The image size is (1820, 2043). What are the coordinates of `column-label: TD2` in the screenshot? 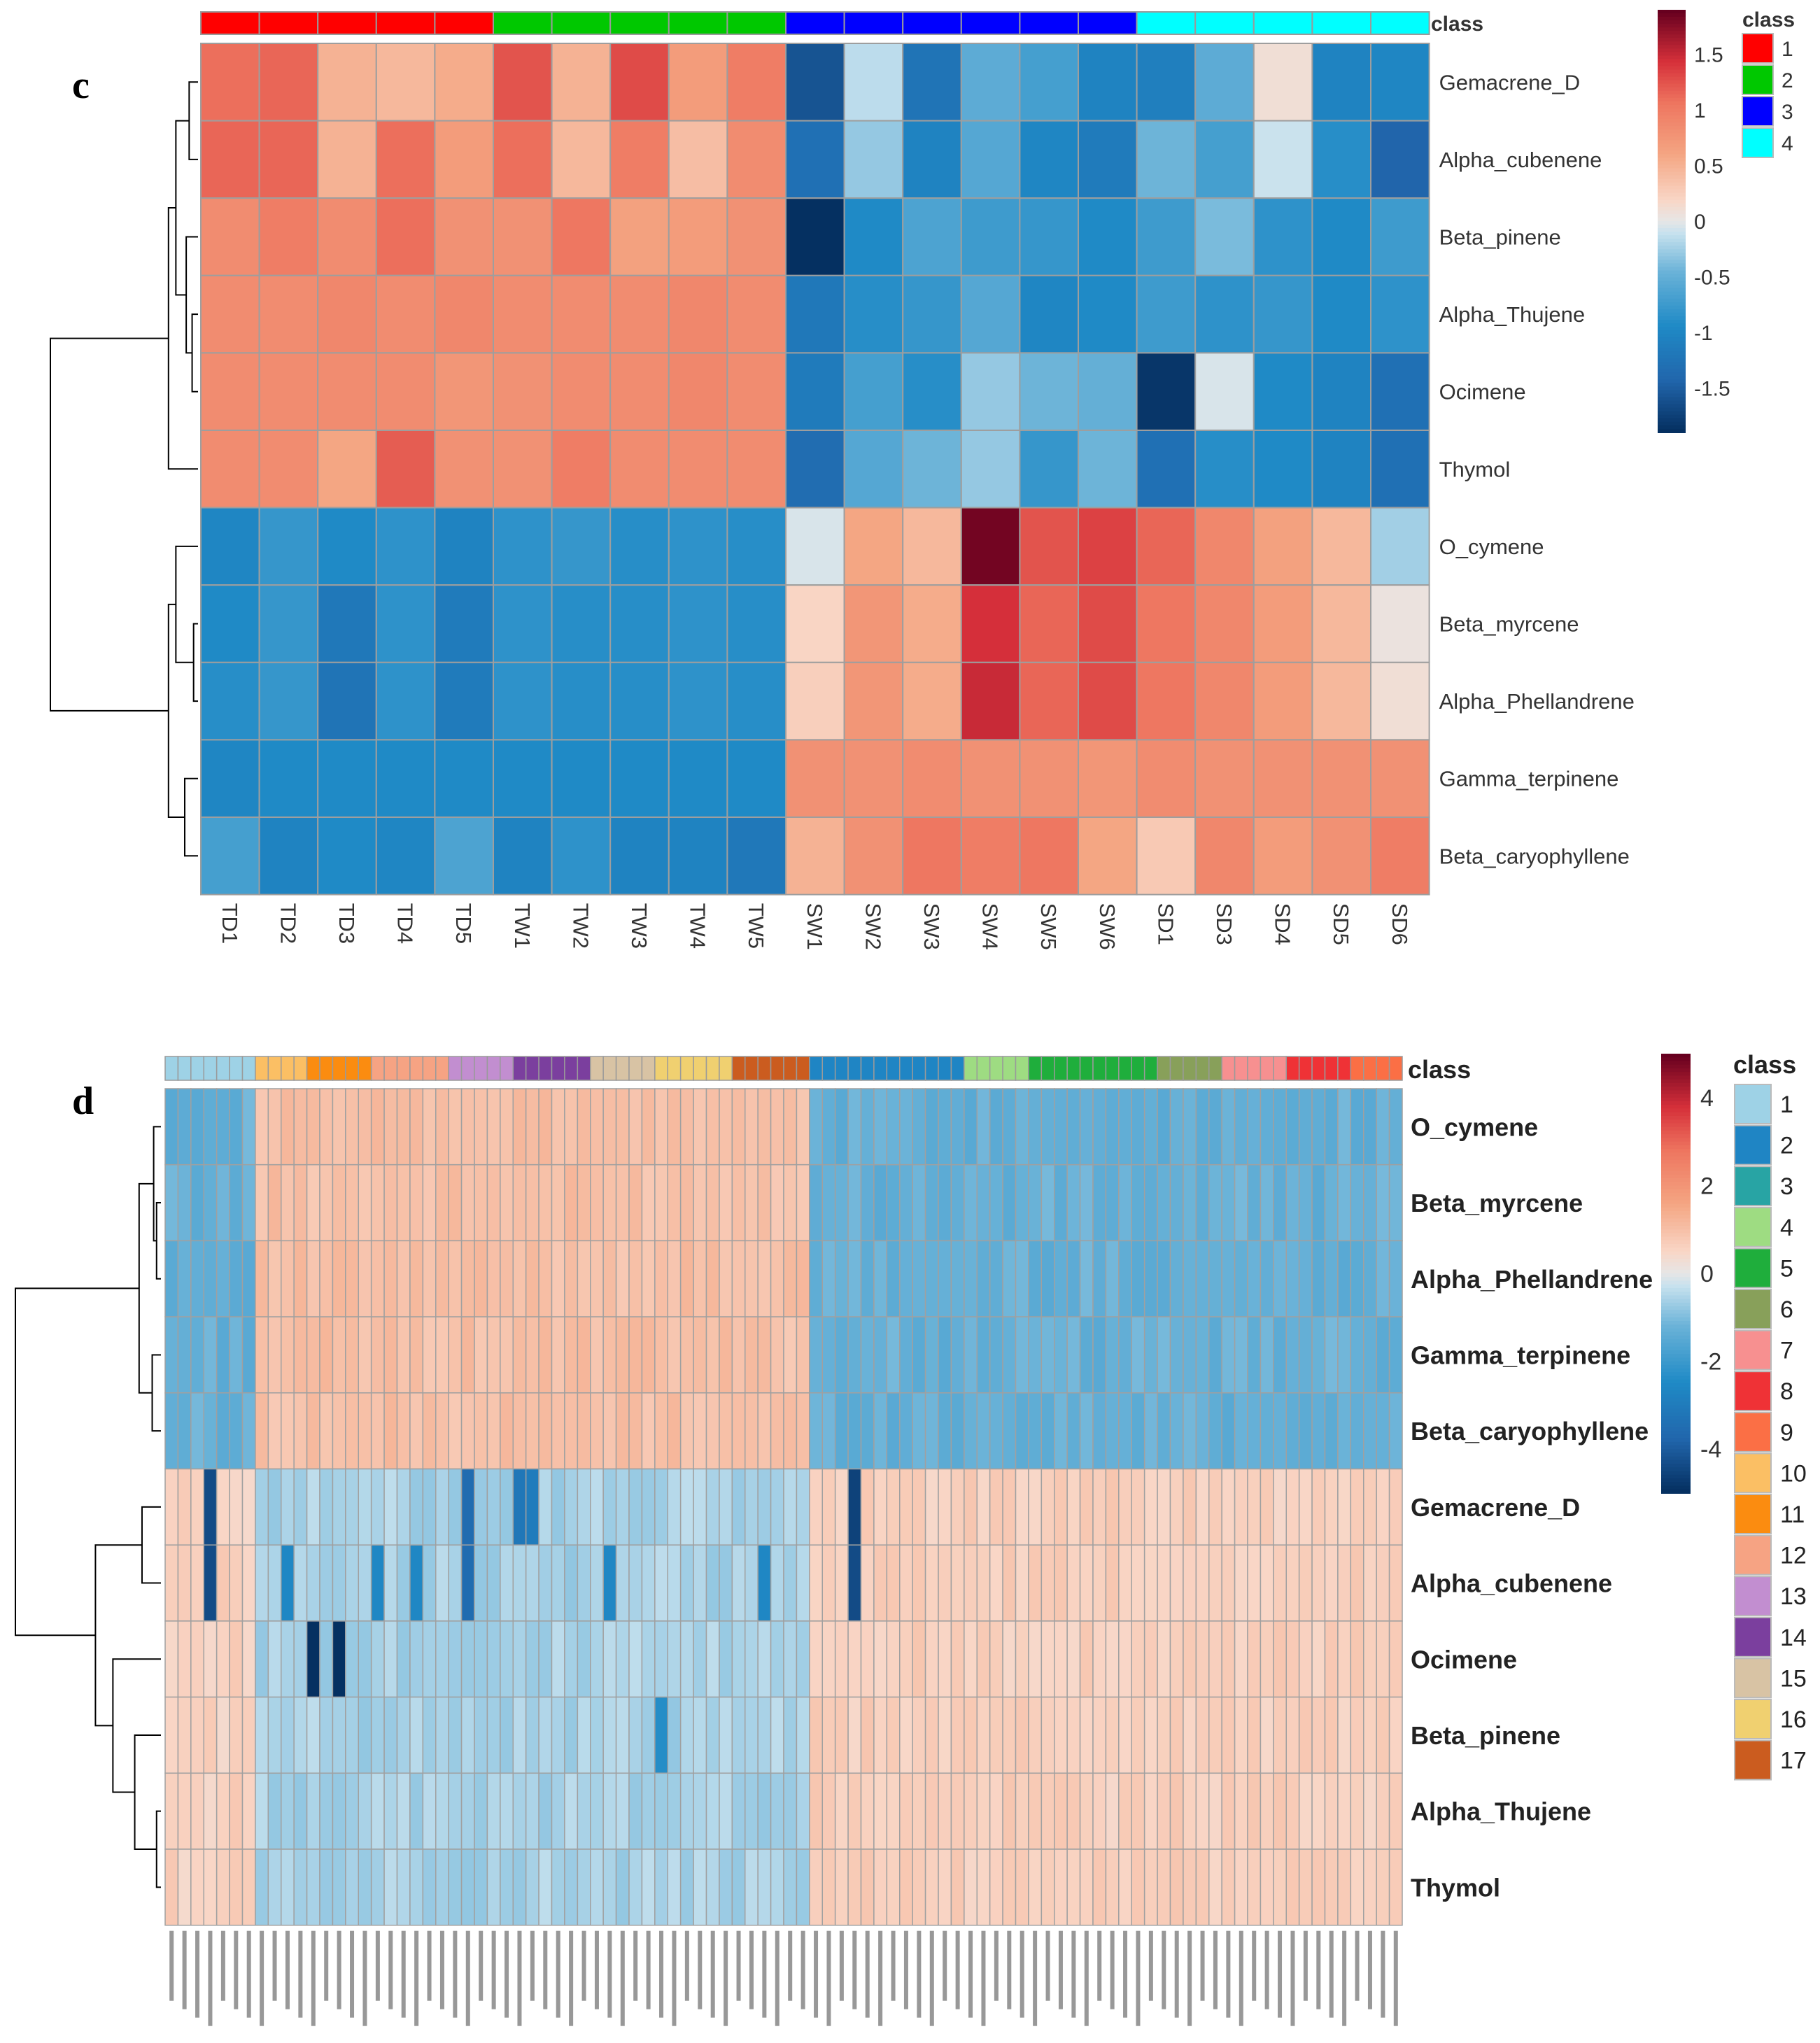 It's located at (288, 924).